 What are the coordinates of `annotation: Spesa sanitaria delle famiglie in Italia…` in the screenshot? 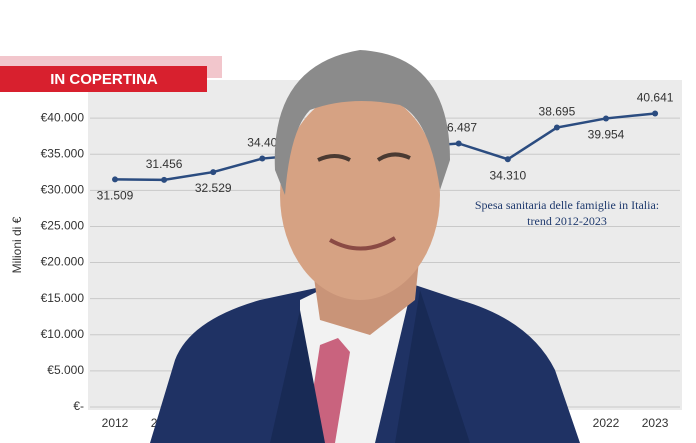 It's located at (567, 205).